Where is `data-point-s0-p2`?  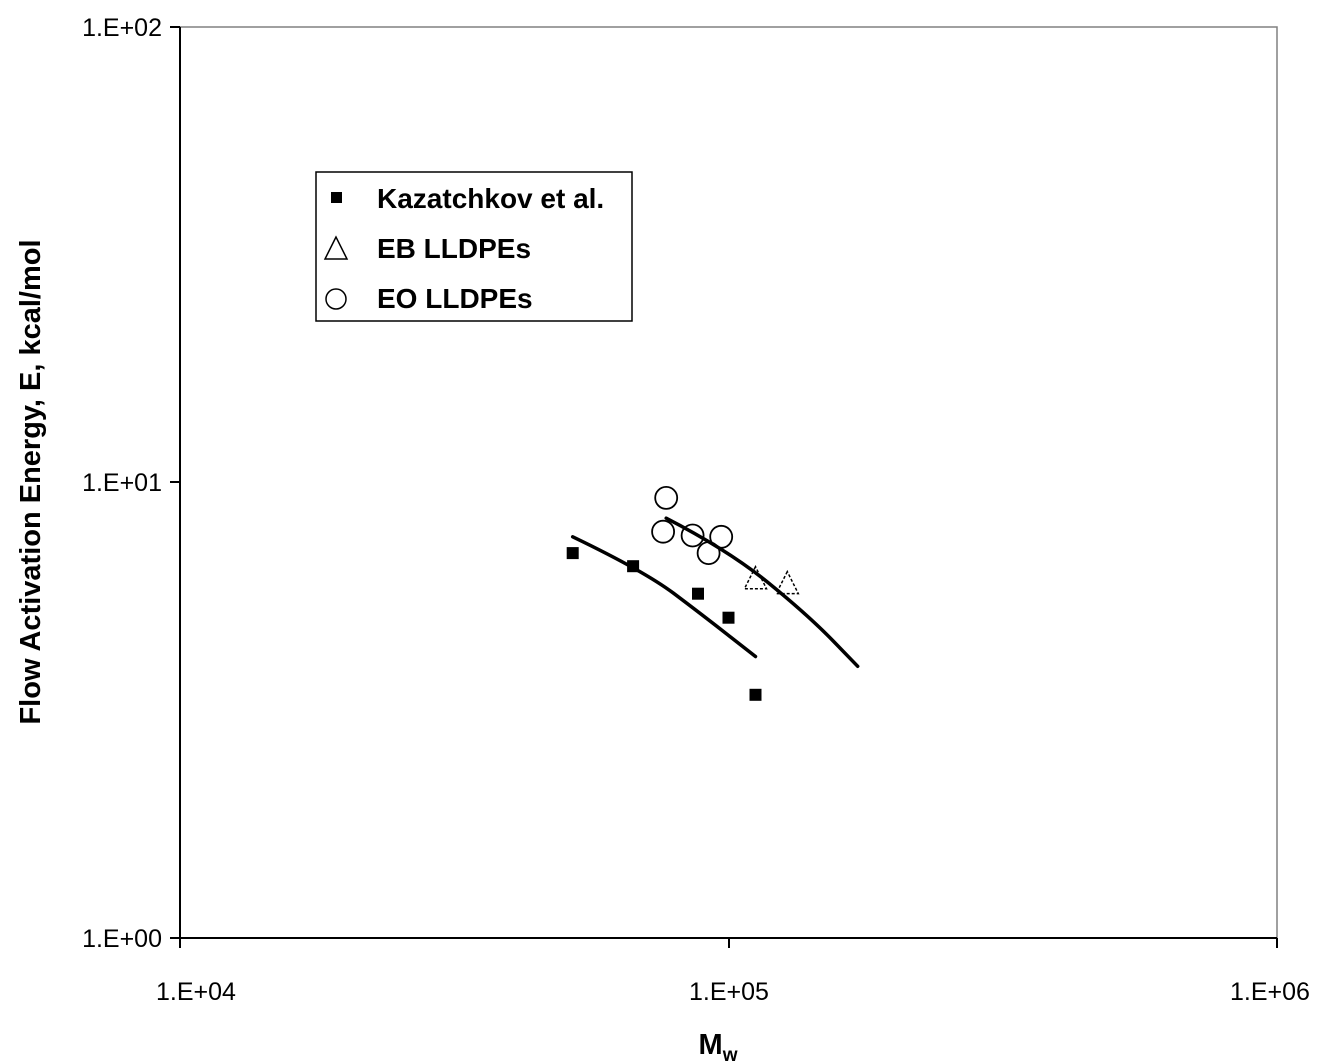
data-point-s0-p2 is located at coordinates (698, 593).